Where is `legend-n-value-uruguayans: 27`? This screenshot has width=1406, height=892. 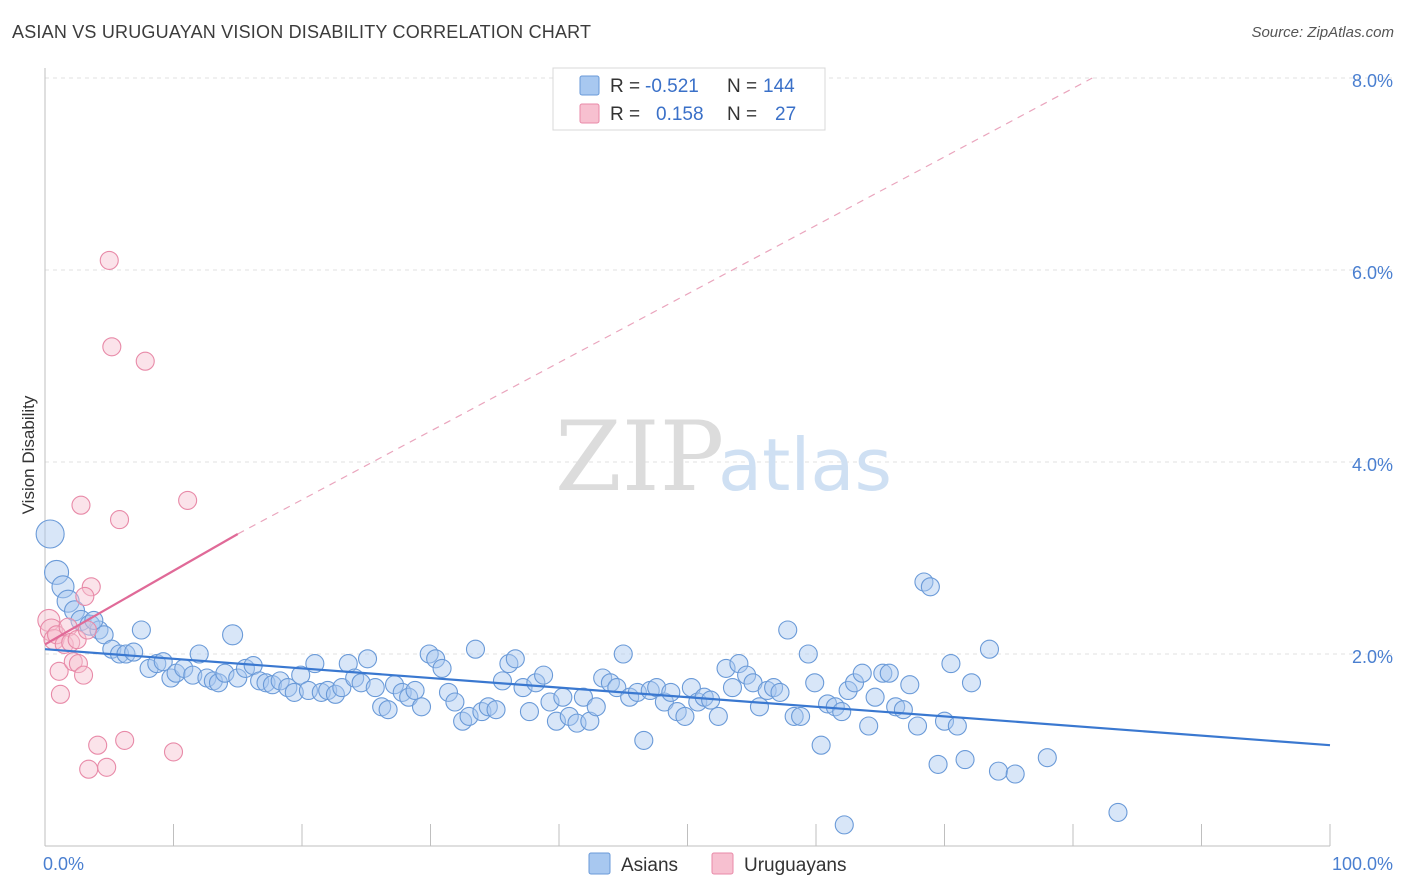 legend-n-value-uruguayans: 27 is located at coordinates (785, 114).